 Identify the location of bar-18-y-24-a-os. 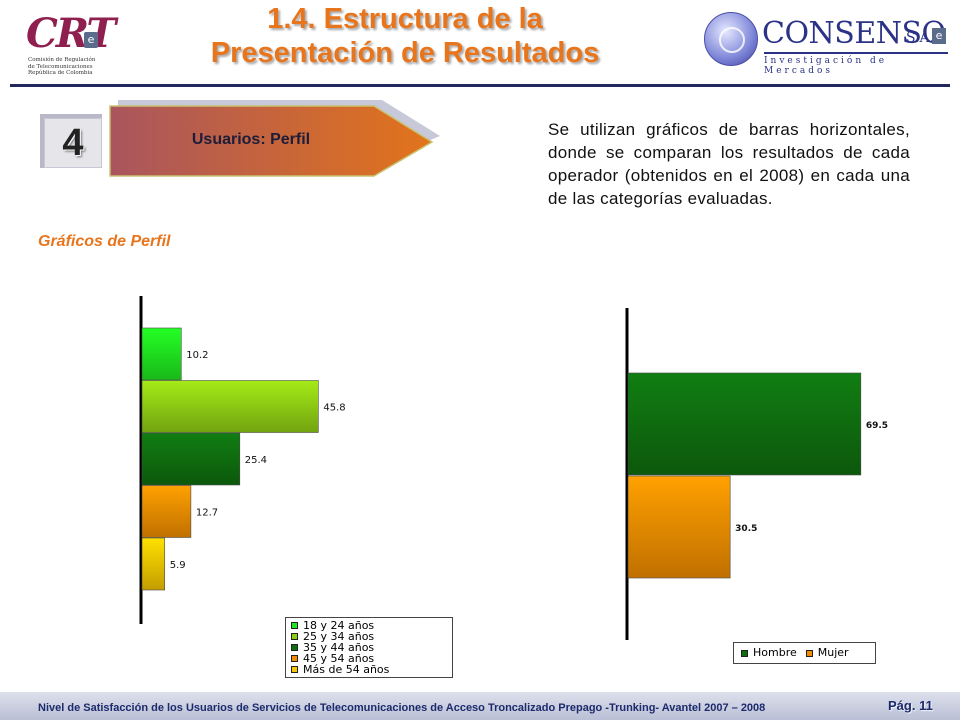
(161, 354).